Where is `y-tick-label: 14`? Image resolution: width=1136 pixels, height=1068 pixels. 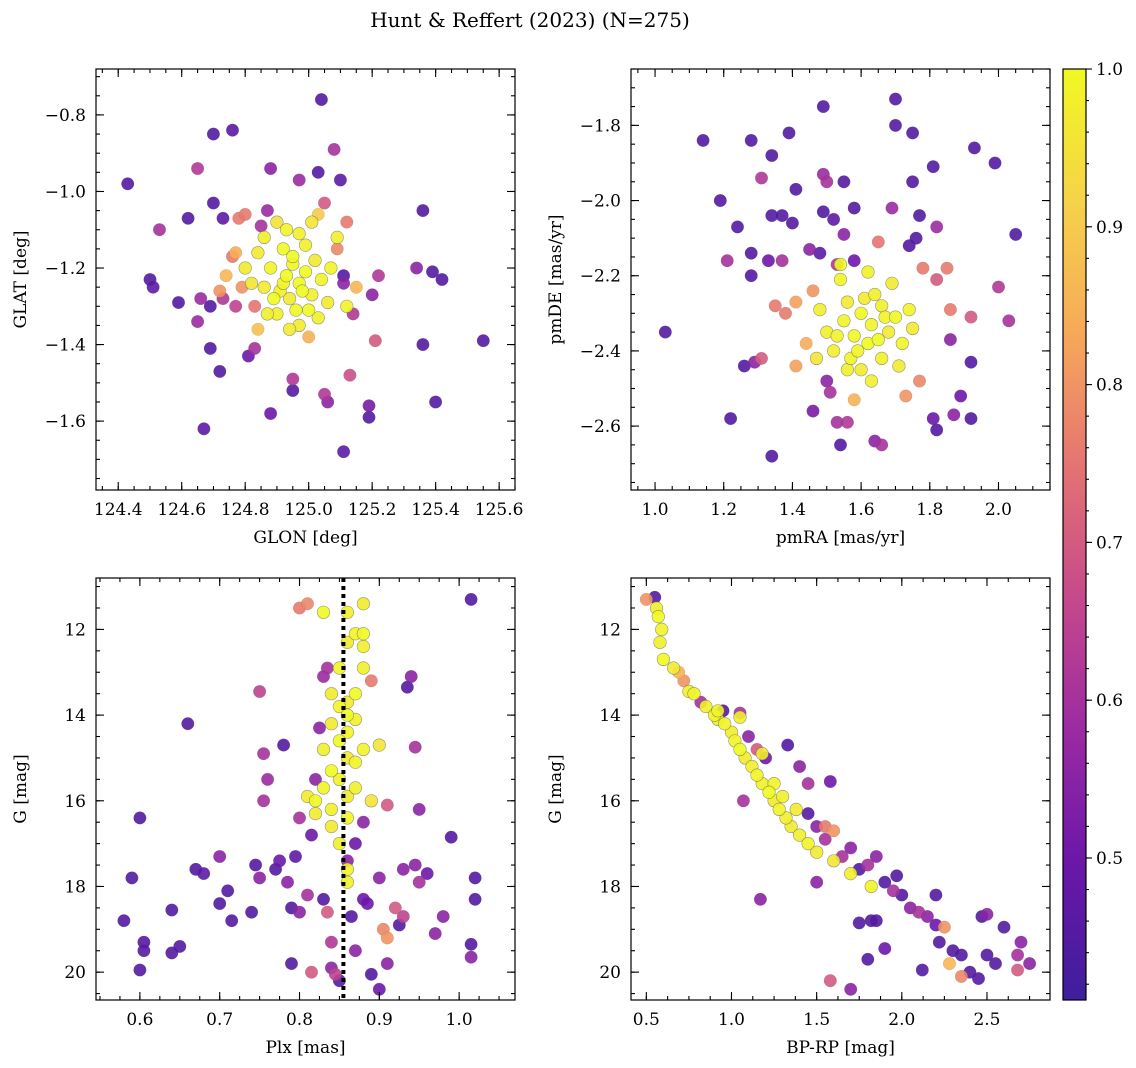
y-tick-label: 14 is located at coordinates (610, 716).